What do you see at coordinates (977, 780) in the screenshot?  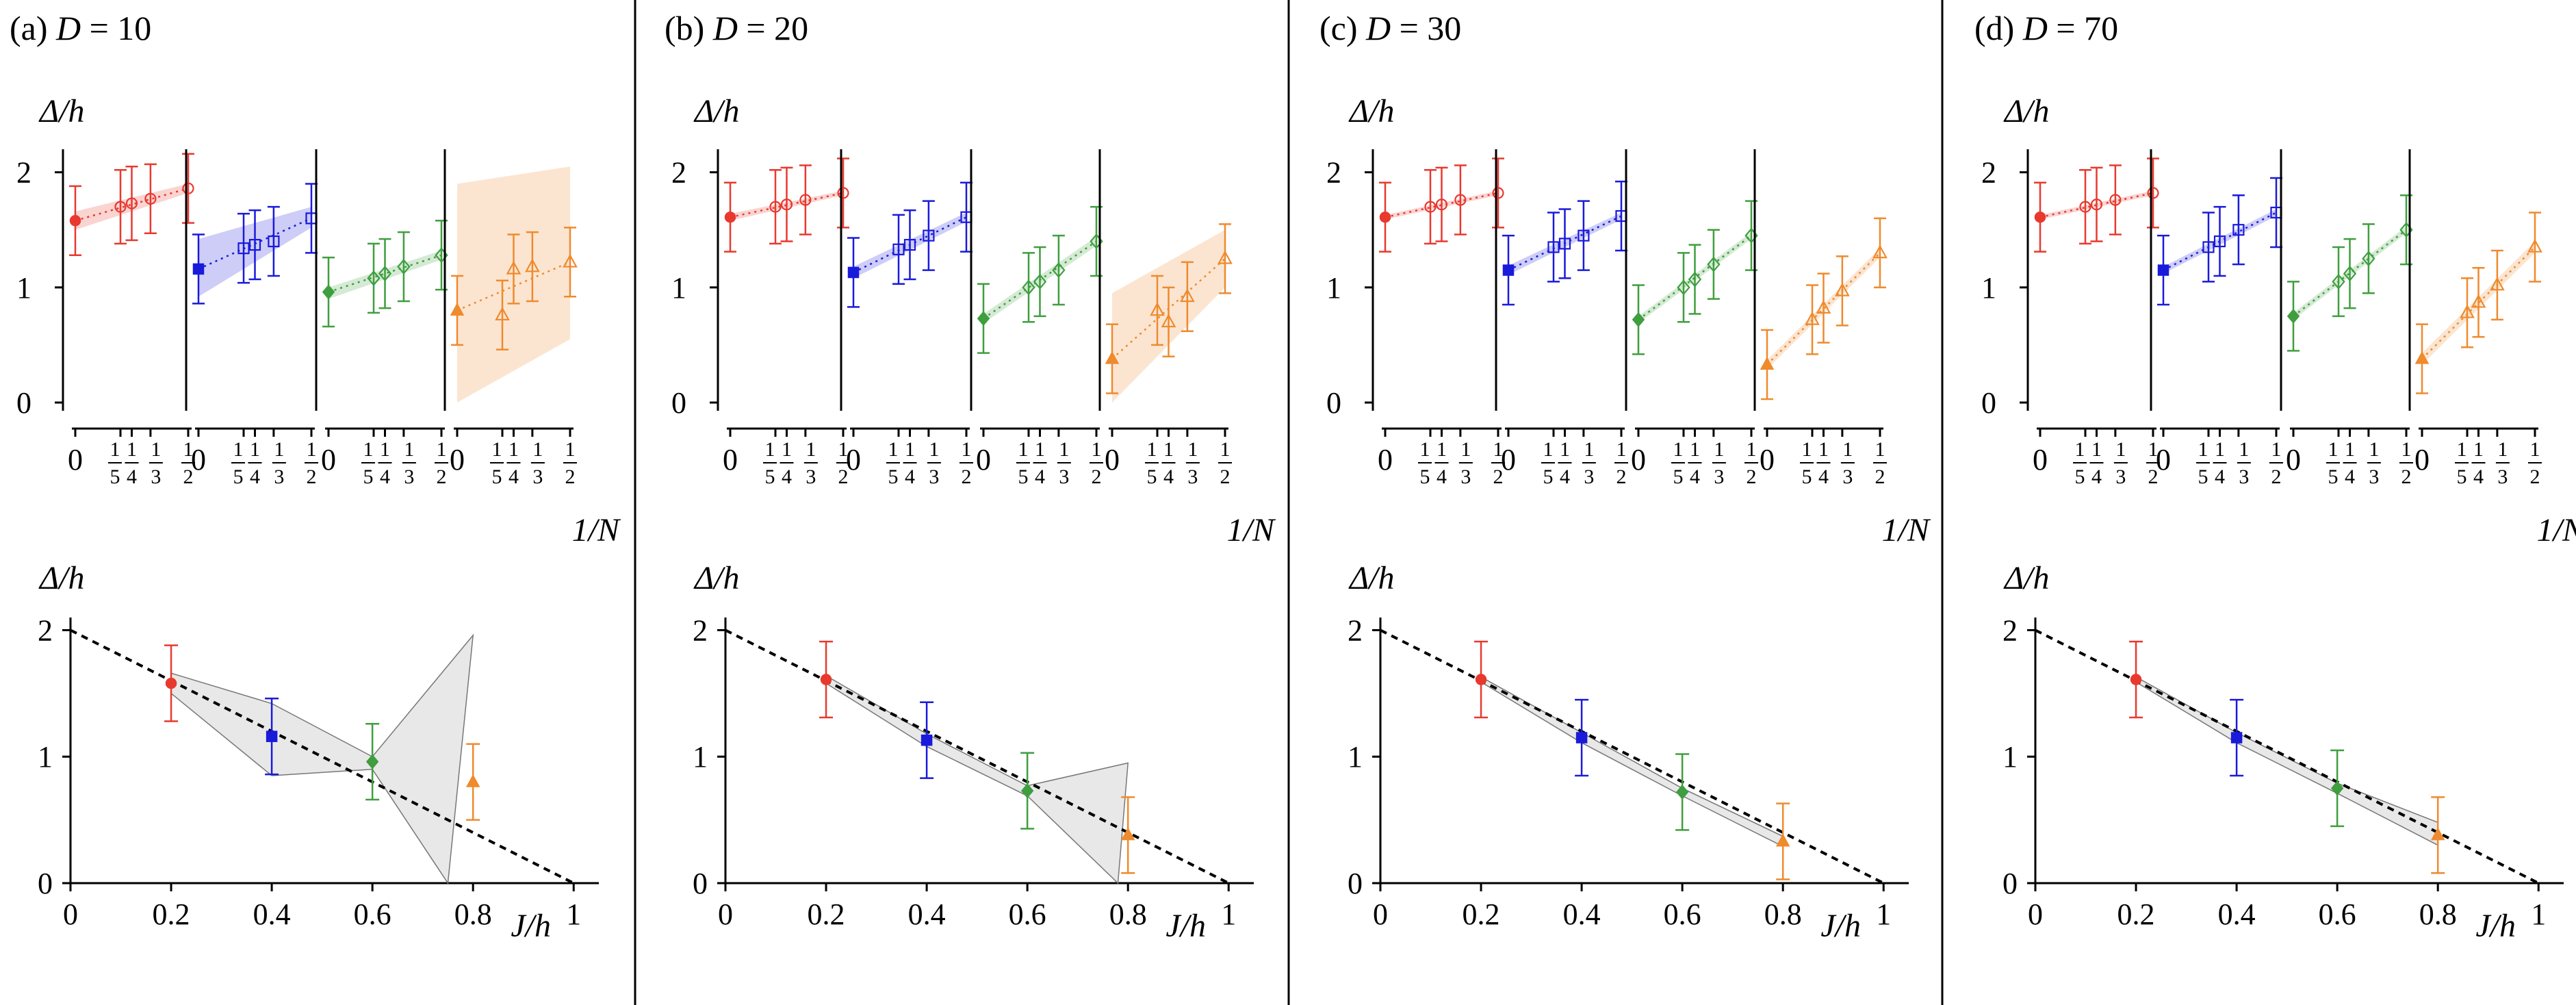 I see `bottom-band` at bounding box center [977, 780].